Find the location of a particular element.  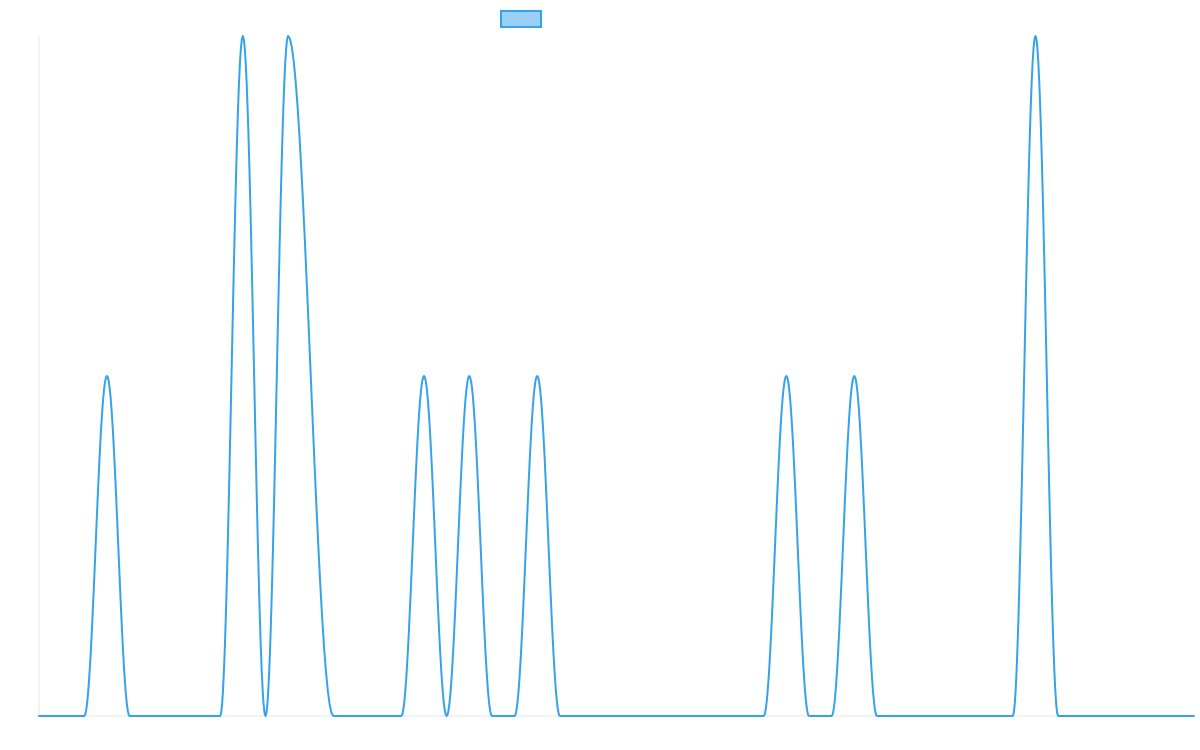

legend-swatch is located at coordinates (521, 19).